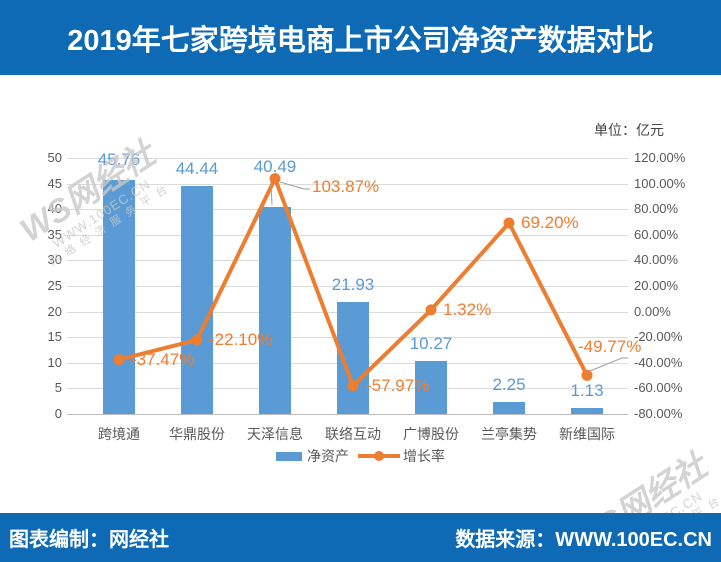 The width and height of the screenshot is (721, 562). I want to click on bar-value-label: 21.93, so click(353, 284).